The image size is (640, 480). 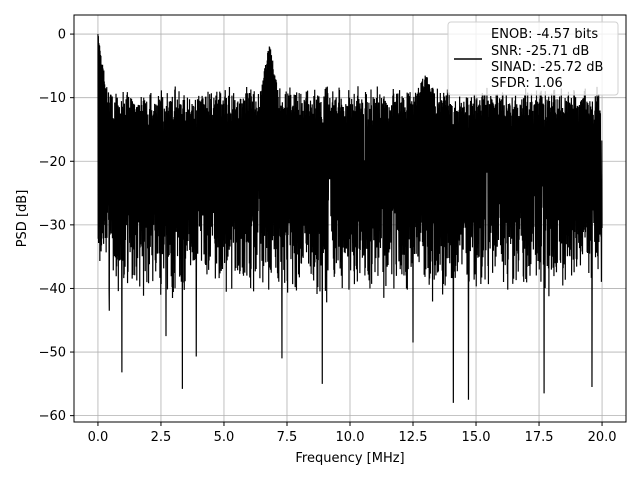 I want to click on x-axis-ticks: 0.0 2.5 5.0 7.5 10.0 12.5 15.0 17.5 20.0, so click(x=352, y=433).